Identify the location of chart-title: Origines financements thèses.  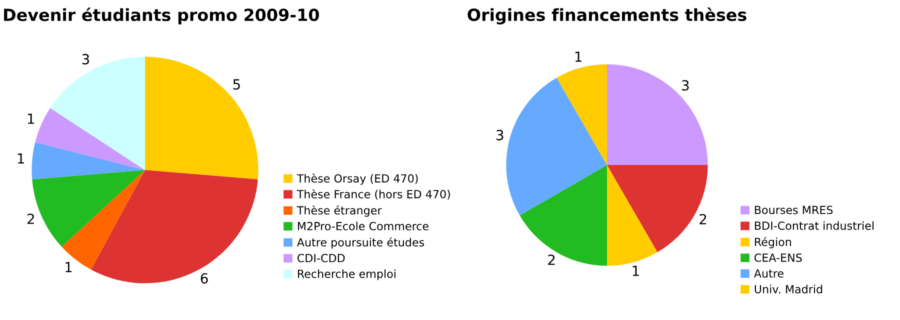
(607, 16).